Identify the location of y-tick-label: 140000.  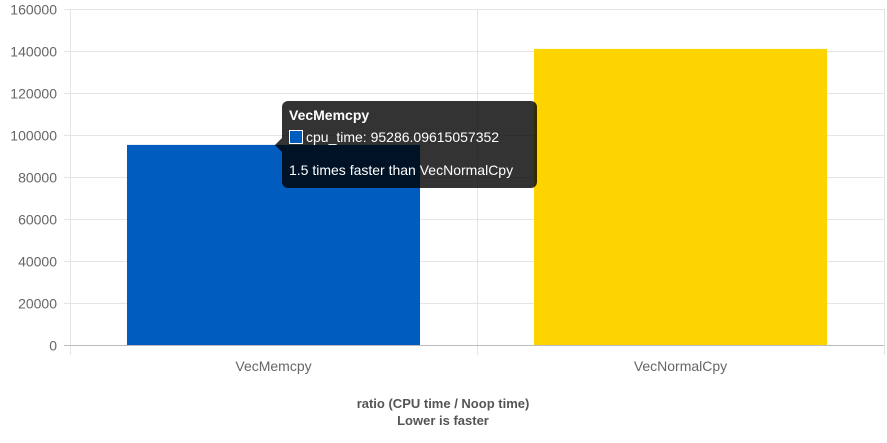
(33, 52).